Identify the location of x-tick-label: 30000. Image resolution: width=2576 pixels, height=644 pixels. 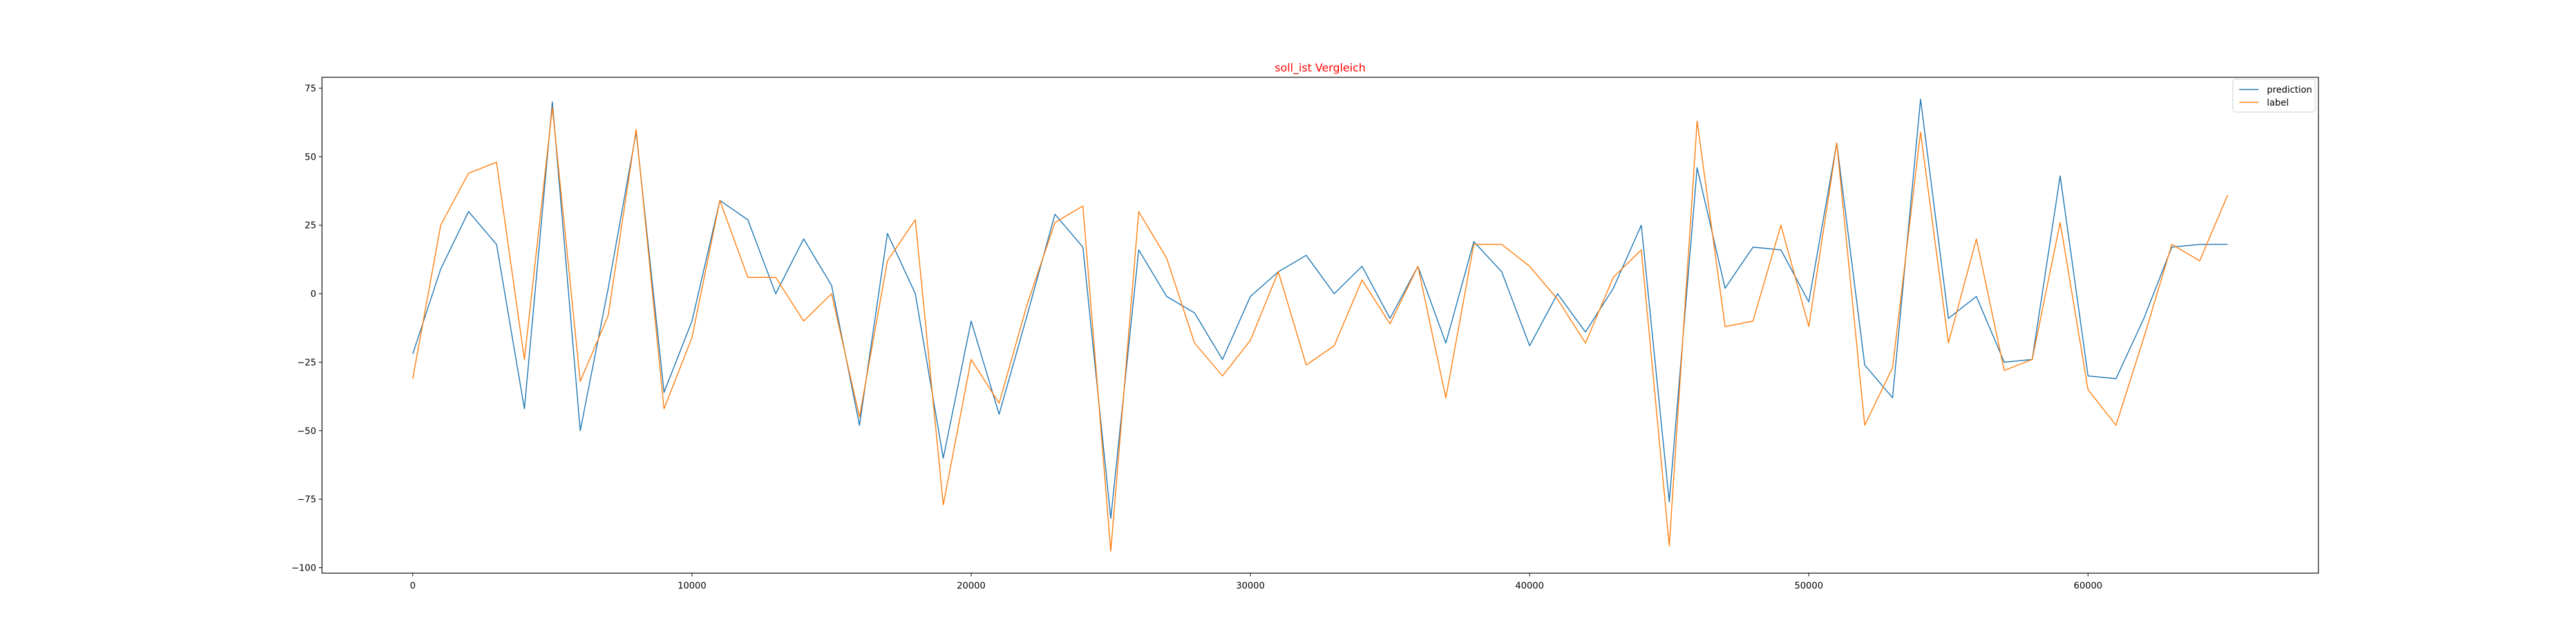
(1251, 586).